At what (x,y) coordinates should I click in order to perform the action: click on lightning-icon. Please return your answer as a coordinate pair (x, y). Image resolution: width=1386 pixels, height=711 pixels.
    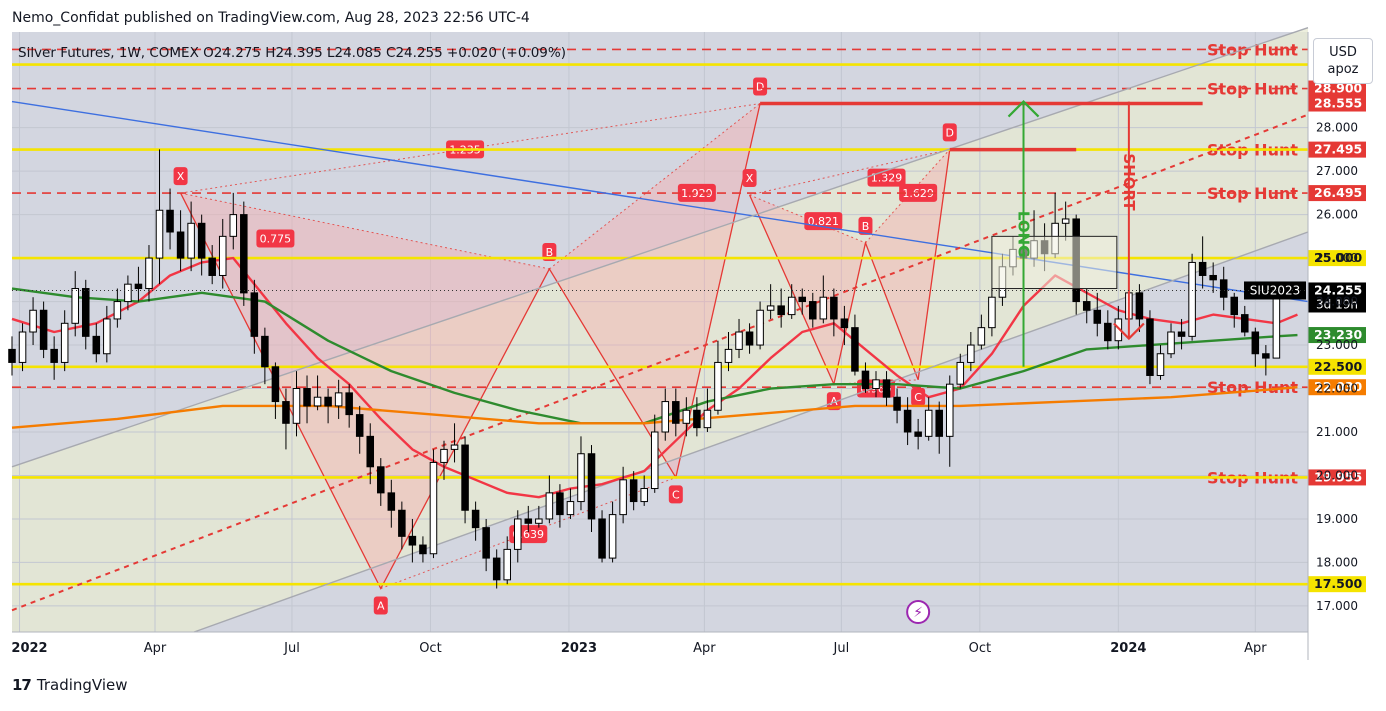
    Looking at the image, I should click on (918, 612).